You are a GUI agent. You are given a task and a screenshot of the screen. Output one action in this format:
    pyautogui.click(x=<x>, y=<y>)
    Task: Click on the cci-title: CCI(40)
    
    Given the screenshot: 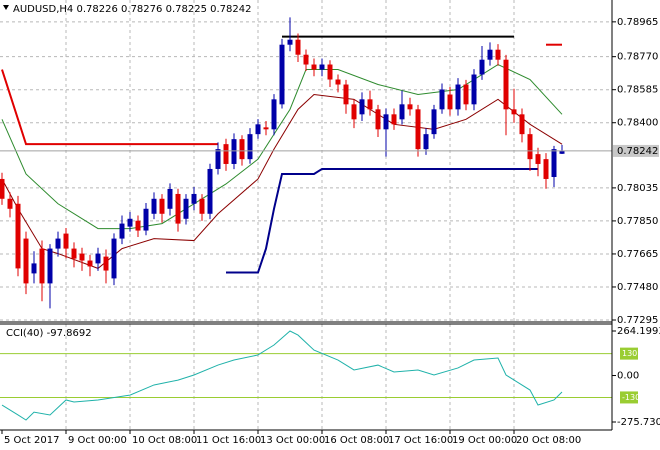 What is the action you would take?
    pyautogui.click(x=25, y=333)
    